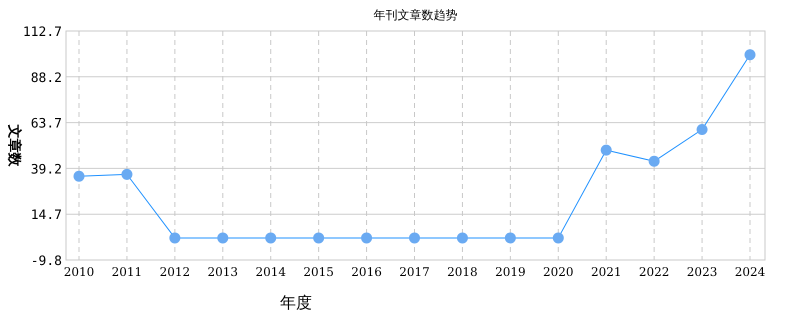  Describe the element at coordinates (79, 272) in the screenshot. I see `x-tick-label: 2010` at that location.